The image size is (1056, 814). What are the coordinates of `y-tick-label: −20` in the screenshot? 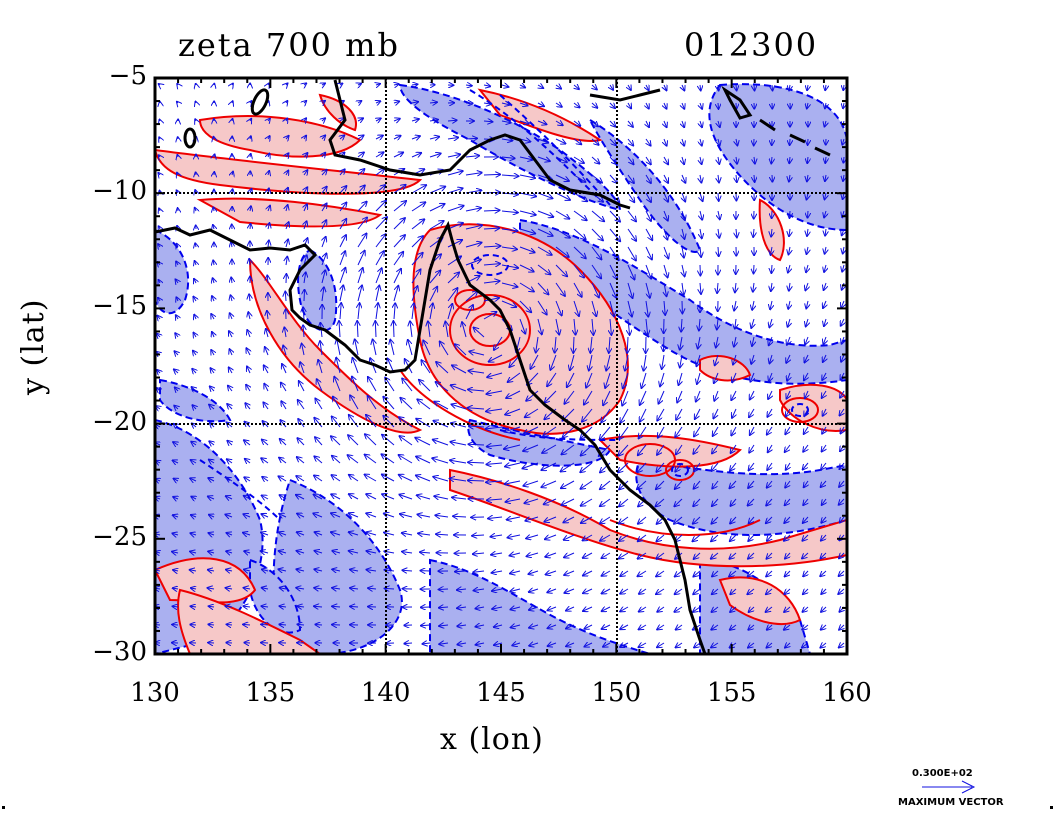 It's located at (119, 421).